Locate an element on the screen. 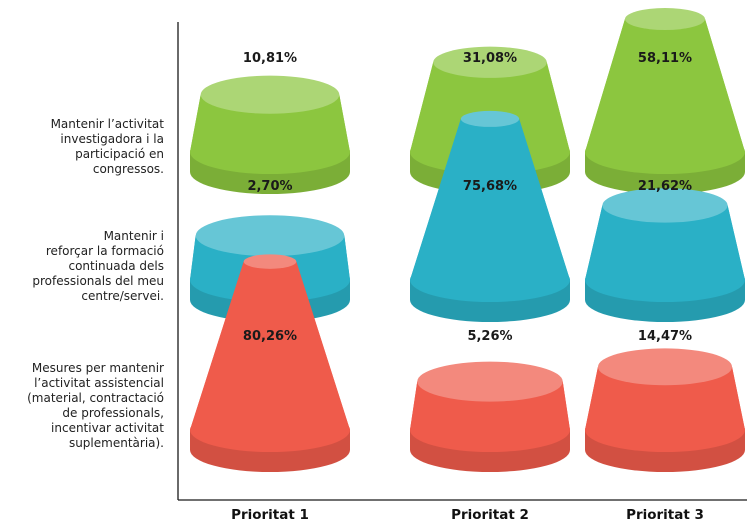 Image resolution: width=747 pixels, height=526 pixels. column-labels: Prioritat 1 Prioritat 2 Prioritat 3 is located at coordinates (467, 515).